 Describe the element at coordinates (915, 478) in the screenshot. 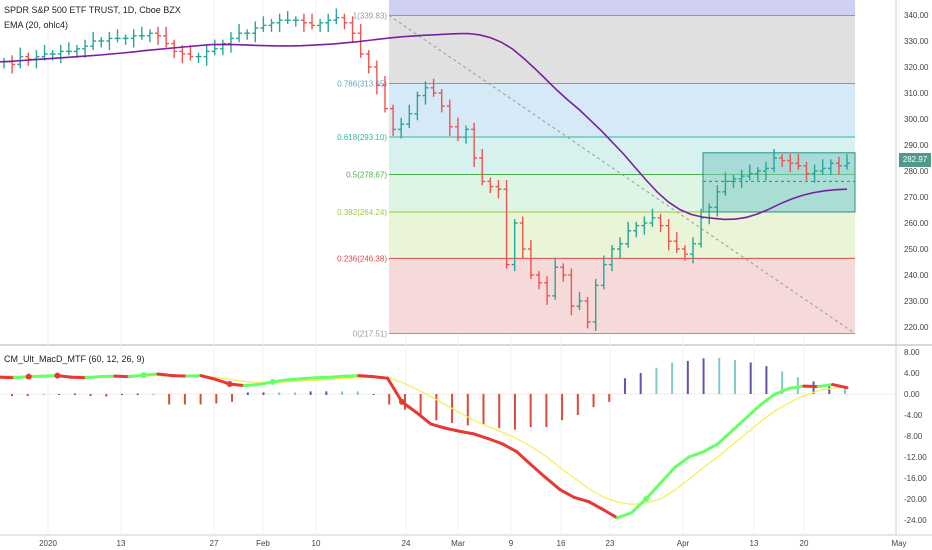

I see `macd-tick-label: -16.00` at that location.